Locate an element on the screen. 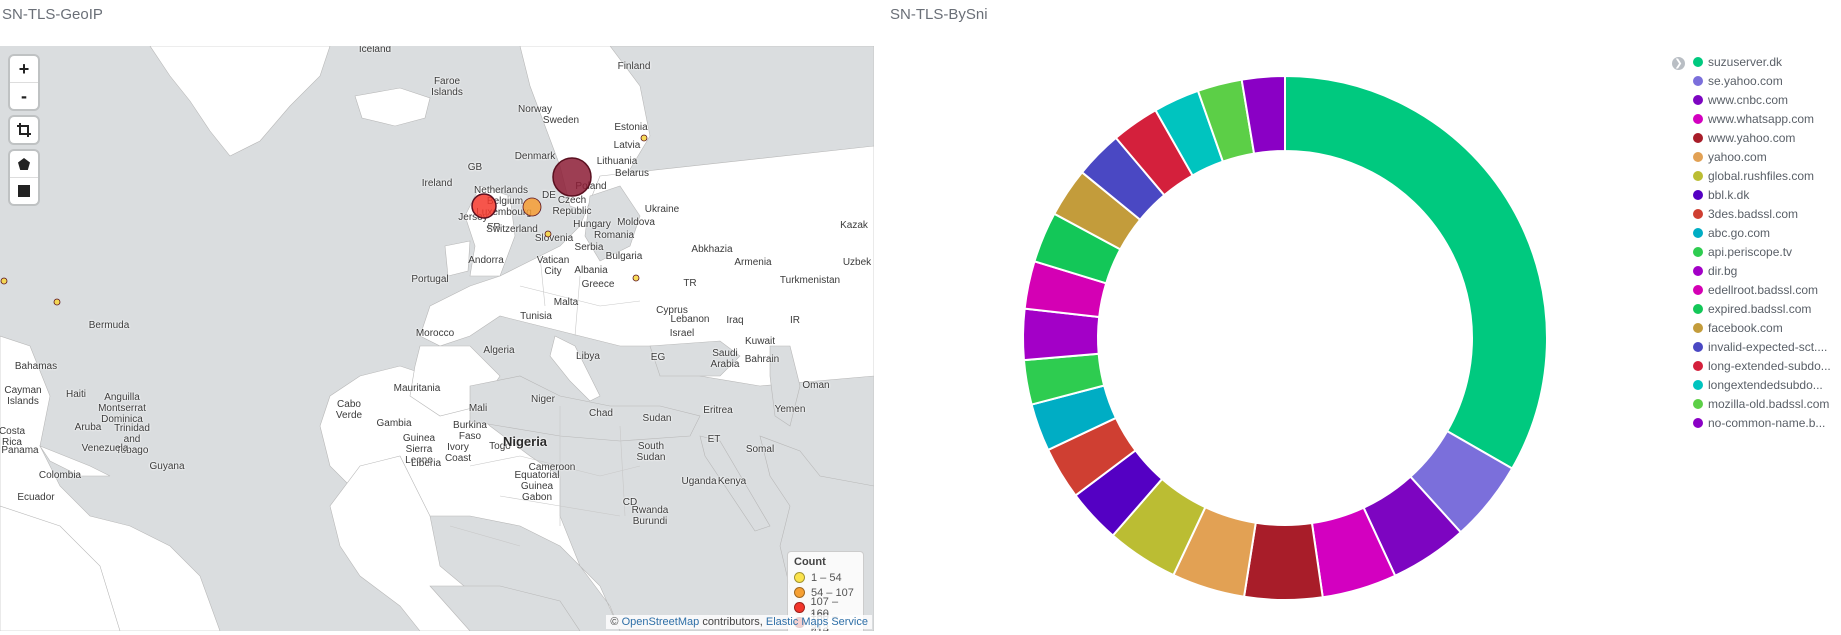  map-label: Niger is located at coordinates (543, 399).